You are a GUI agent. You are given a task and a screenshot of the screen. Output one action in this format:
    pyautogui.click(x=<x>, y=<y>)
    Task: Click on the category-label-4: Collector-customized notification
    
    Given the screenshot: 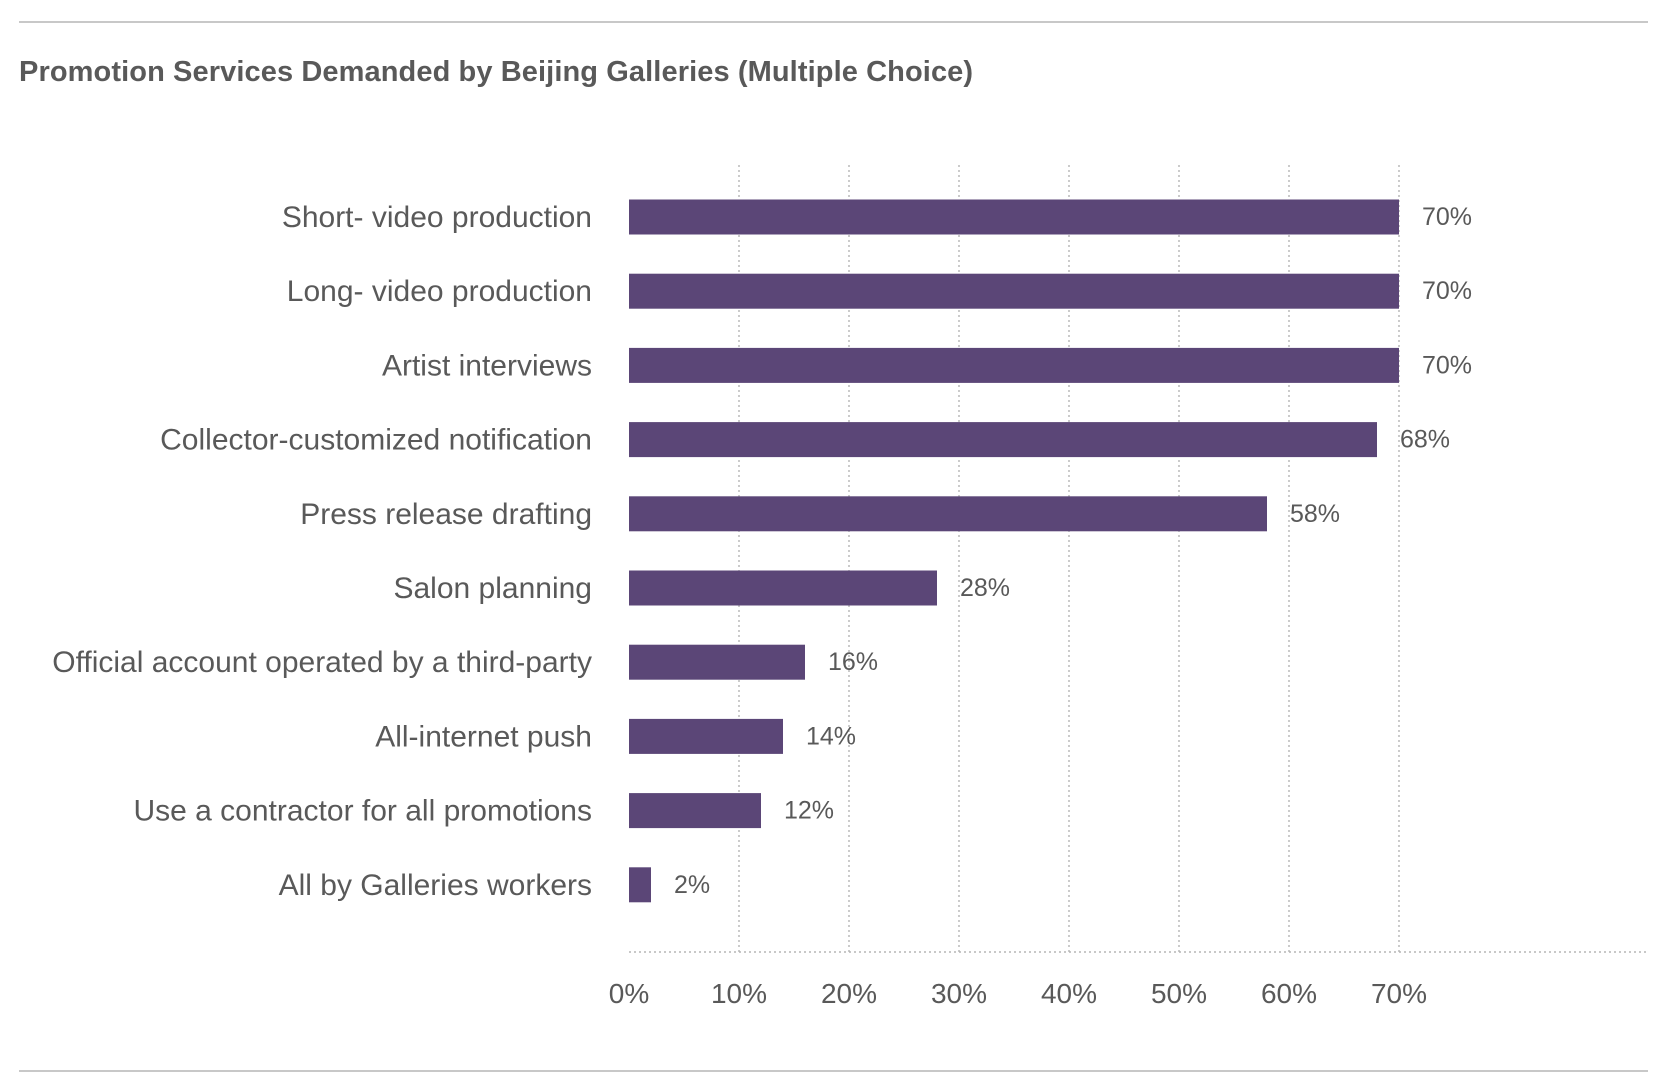 What is the action you would take?
    pyautogui.click(x=376, y=440)
    